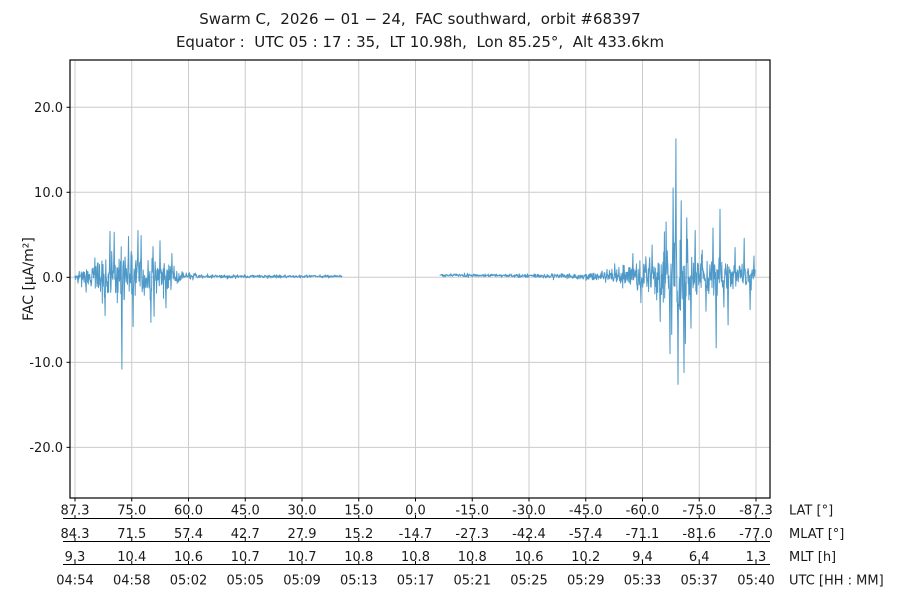 The width and height of the screenshot is (900, 600). I want to click on x-tick-label-lat: 45.0, so click(245, 511).